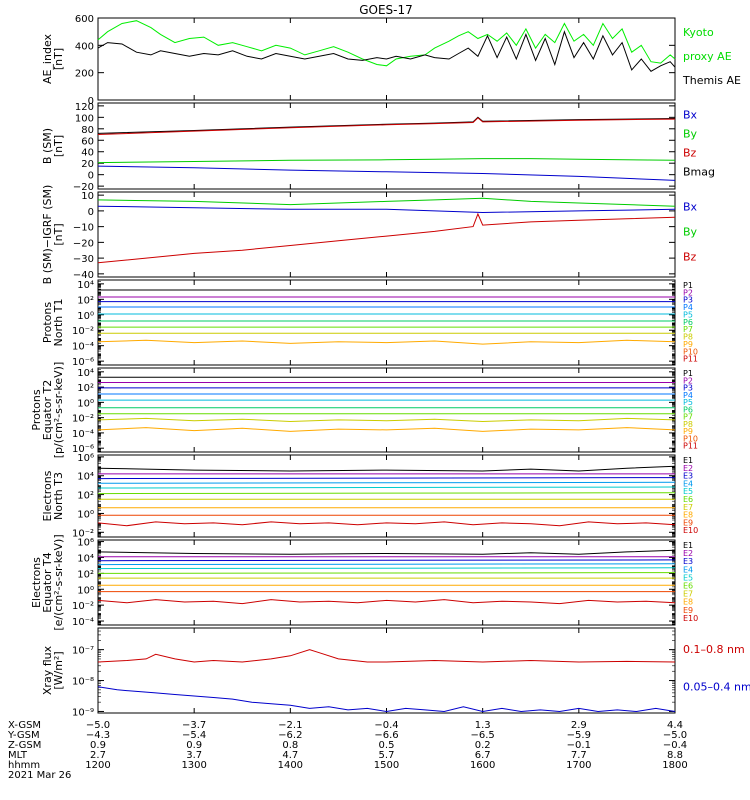  Describe the element at coordinates (386, 10) in the screenshot. I see `page-title: GOES-17` at that location.